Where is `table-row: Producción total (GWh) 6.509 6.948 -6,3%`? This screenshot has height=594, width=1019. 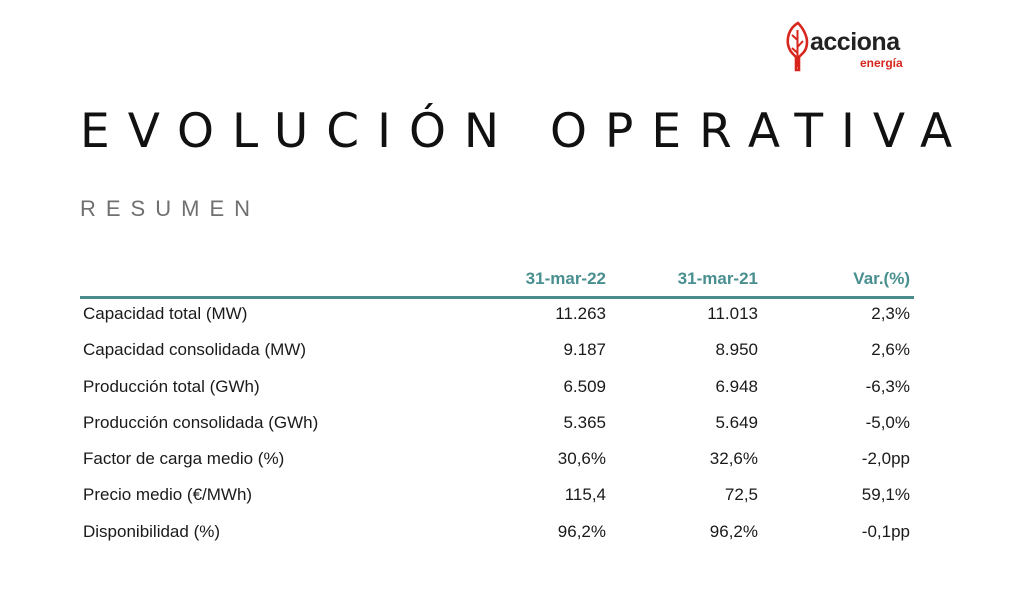
table-row: Producción total (GWh) 6.509 6.948 -6,3% is located at coordinates (497, 390).